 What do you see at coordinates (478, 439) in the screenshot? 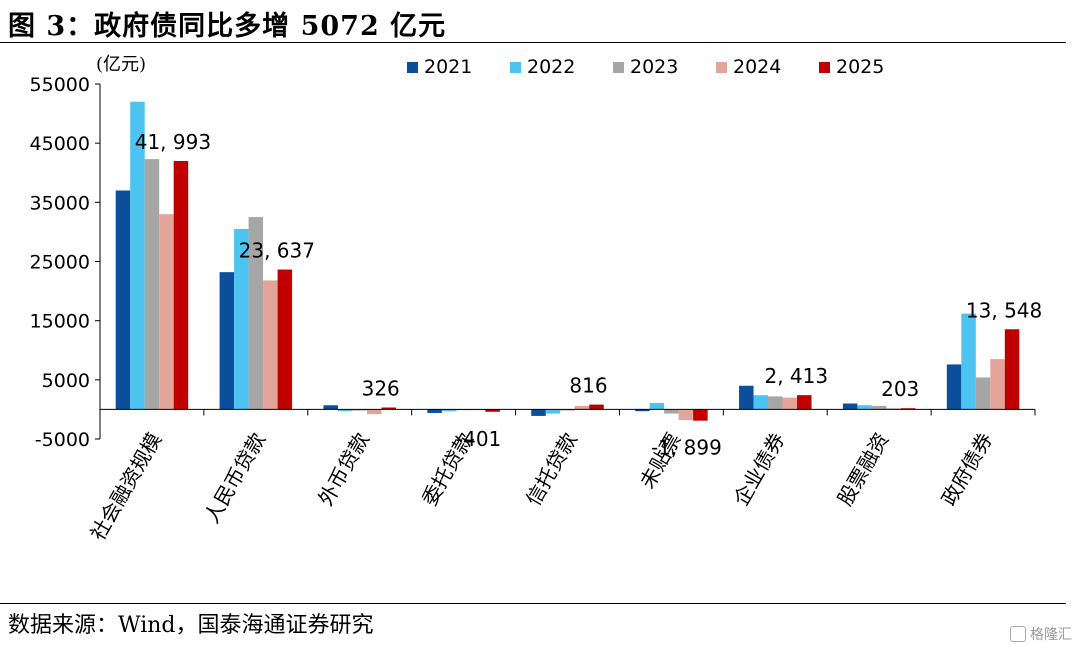
I see `data-label: -401` at bounding box center [478, 439].